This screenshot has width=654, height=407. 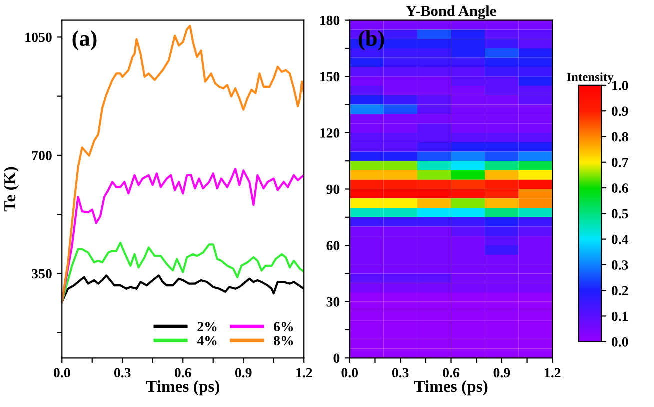 I want to click on legend-label: 6%, so click(x=284, y=327).